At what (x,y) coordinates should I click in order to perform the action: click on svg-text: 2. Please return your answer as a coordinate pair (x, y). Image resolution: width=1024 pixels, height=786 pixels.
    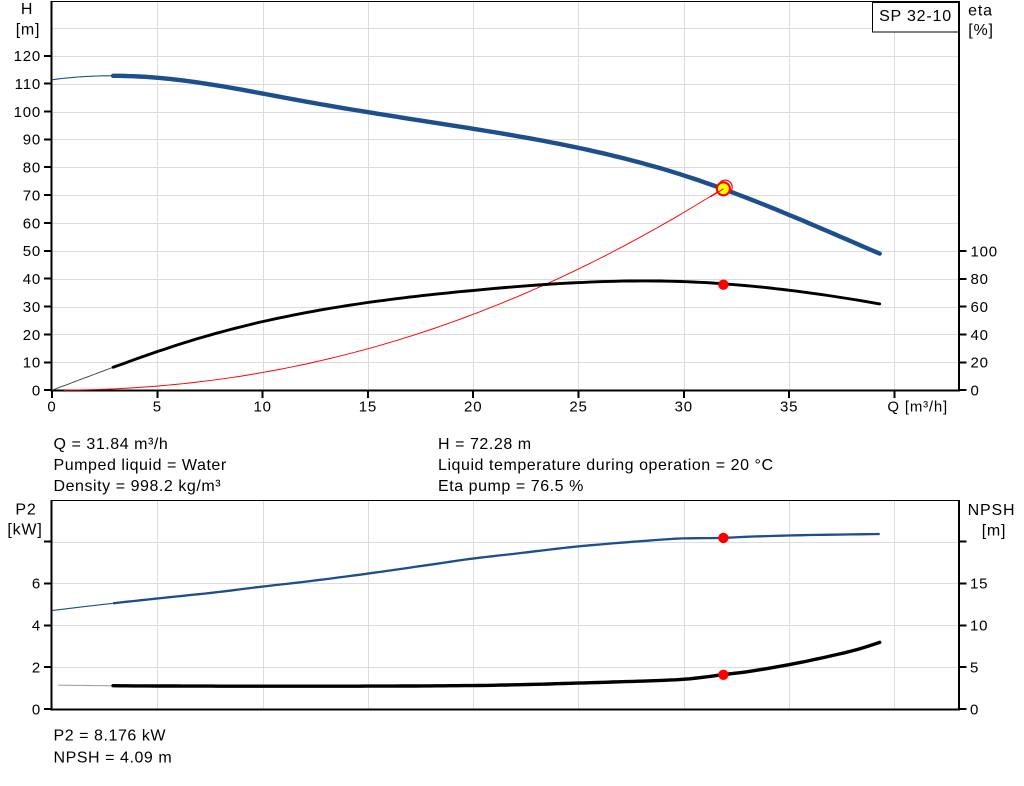
    Looking at the image, I should click on (36, 667).